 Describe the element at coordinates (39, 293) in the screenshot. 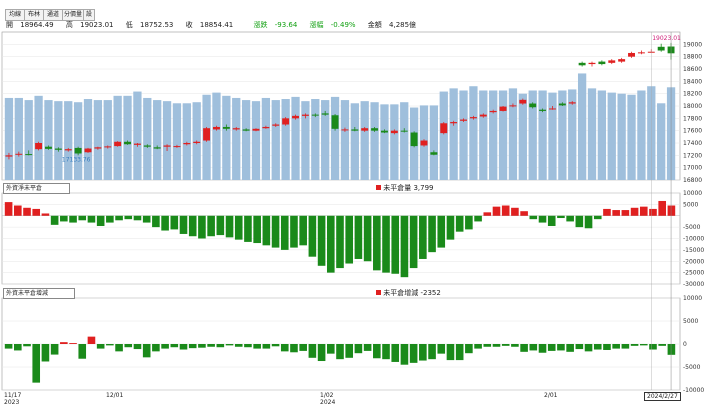

I see `panel3-select: 外資未平倉增減` at that location.